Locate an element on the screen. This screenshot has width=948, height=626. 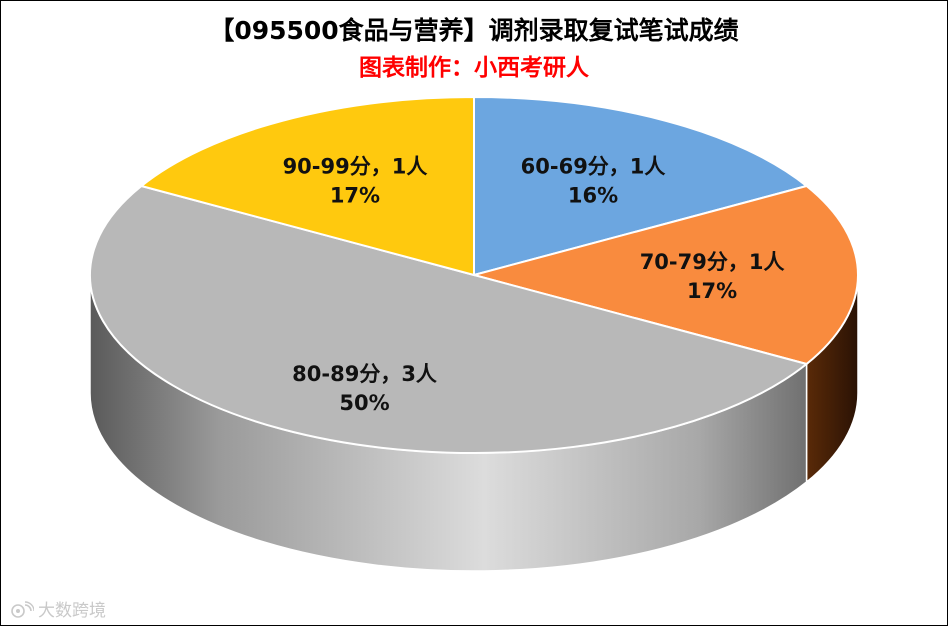
weibo-logo-icon is located at coordinates (22, 609).